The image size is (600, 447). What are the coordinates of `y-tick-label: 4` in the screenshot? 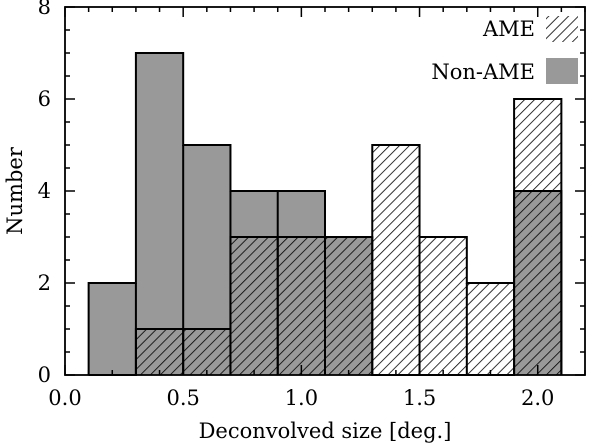 It's located at (44, 191).